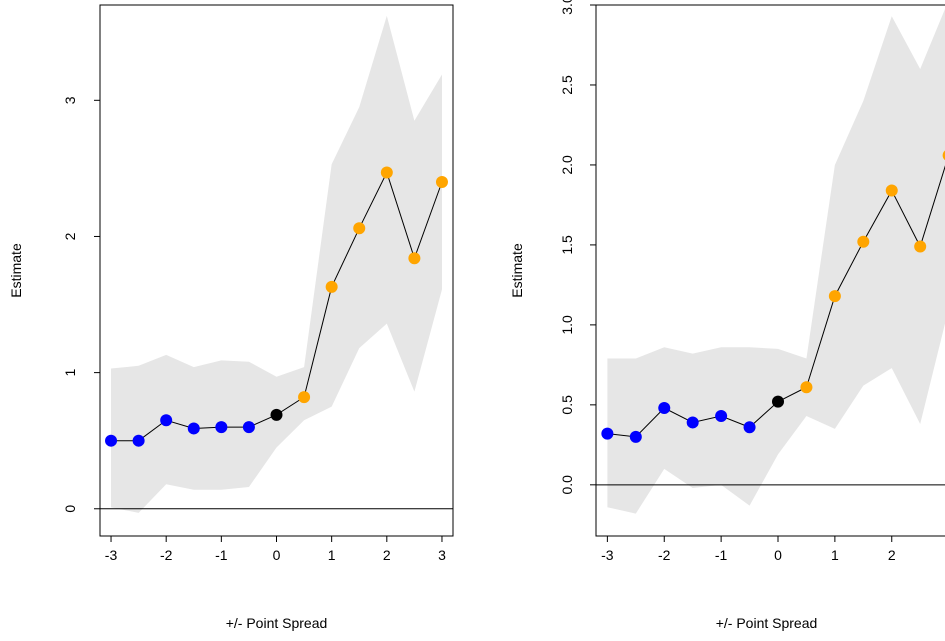  I want to click on y-tick-label: 0.5, so click(567, 405).